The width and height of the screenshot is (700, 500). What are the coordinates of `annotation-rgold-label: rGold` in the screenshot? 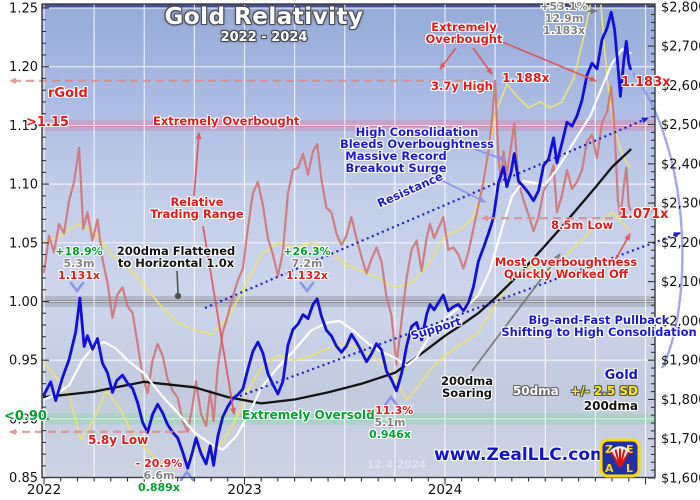 It's located at (68, 93).